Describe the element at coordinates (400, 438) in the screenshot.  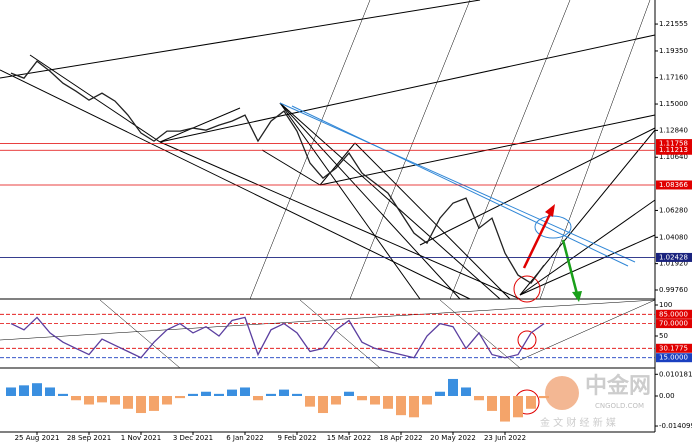
I see `x-tick-label: 18 Apr 2022` at that location.